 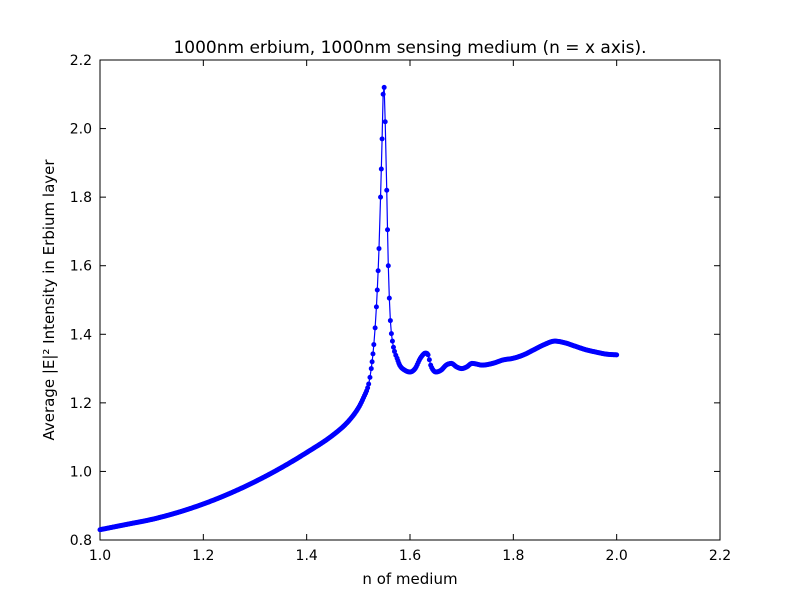 I want to click on y-tick-label: 1.2, so click(x=81, y=404).